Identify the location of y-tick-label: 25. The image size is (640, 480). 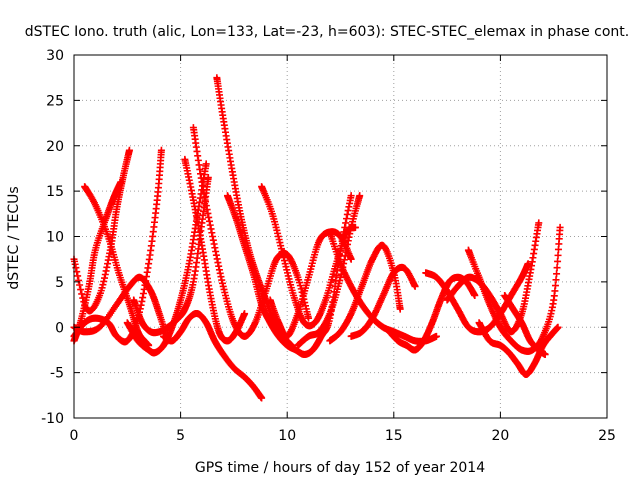
(55, 101).